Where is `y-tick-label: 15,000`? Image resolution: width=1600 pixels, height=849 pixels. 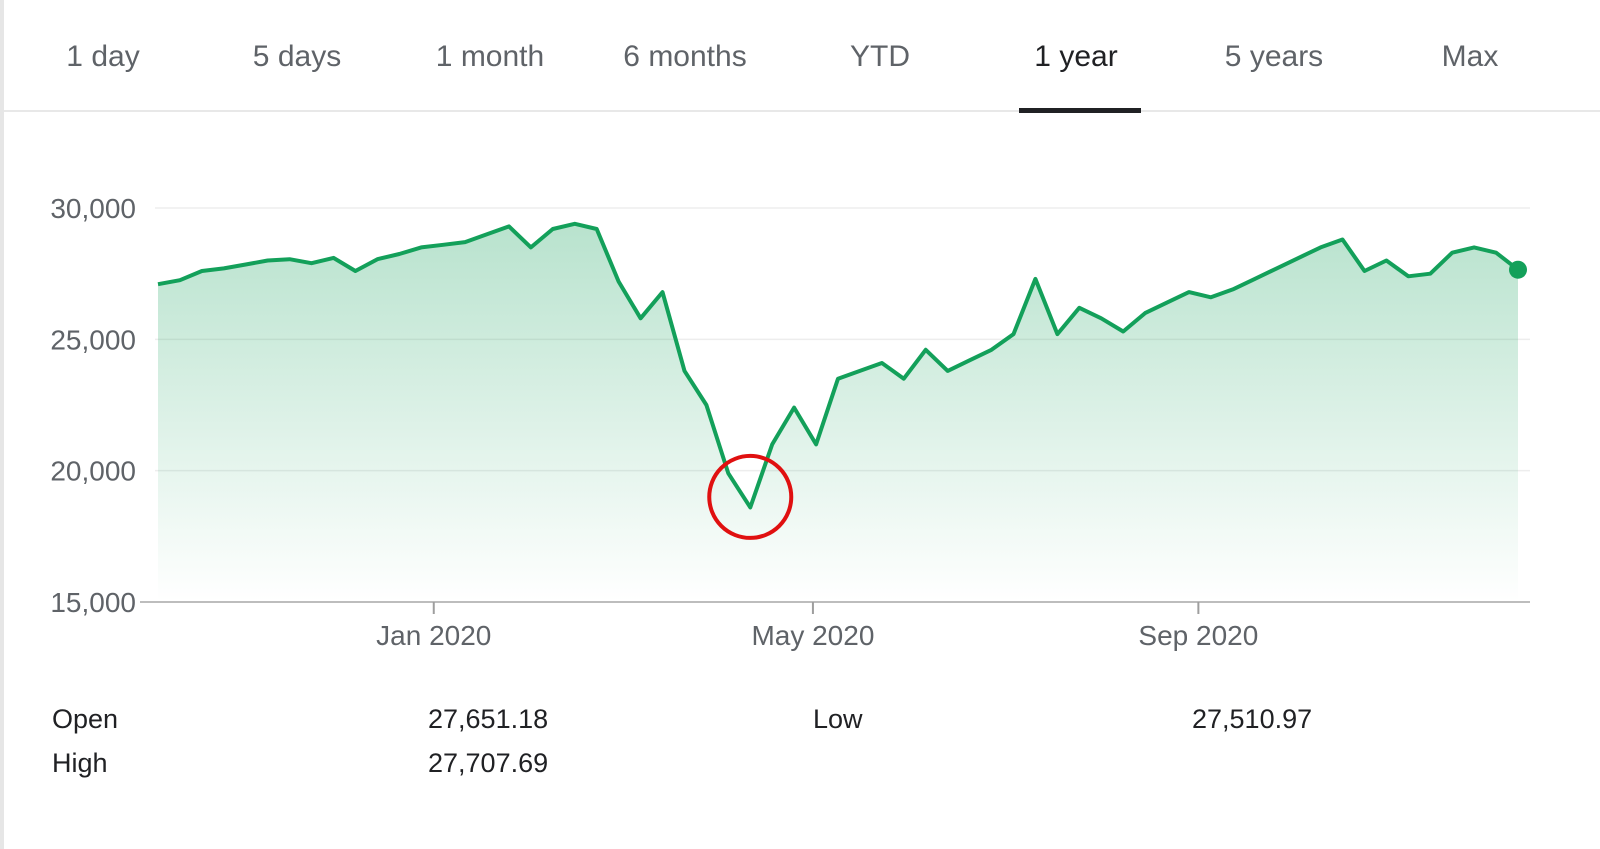 y-tick-label: 15,000 is located at coordinates (93, 602).